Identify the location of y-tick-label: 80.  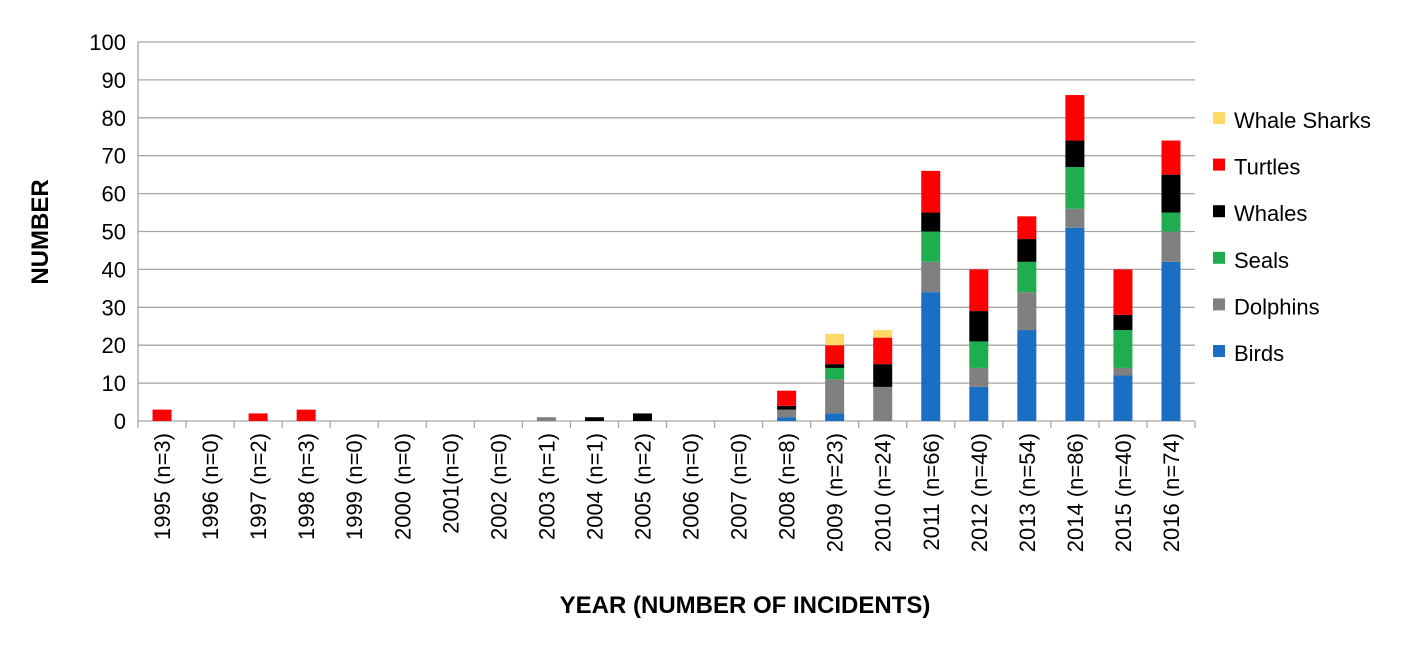
(114, 118).